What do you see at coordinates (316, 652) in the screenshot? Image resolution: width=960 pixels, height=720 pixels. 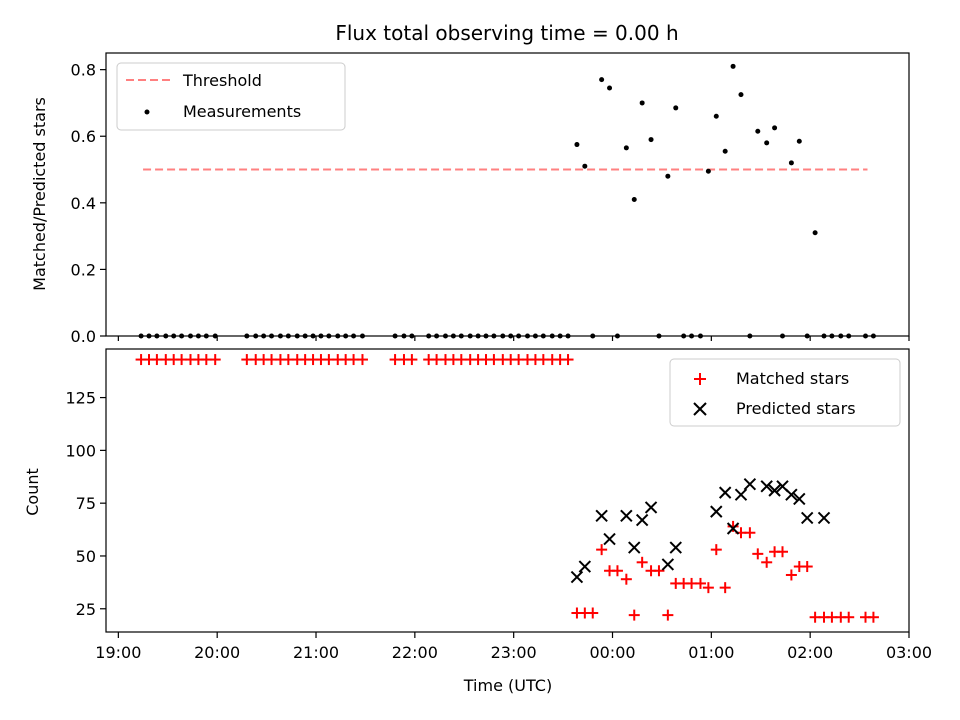 I see `x-tick-label: 21:00` at bounding box center [316, 652].